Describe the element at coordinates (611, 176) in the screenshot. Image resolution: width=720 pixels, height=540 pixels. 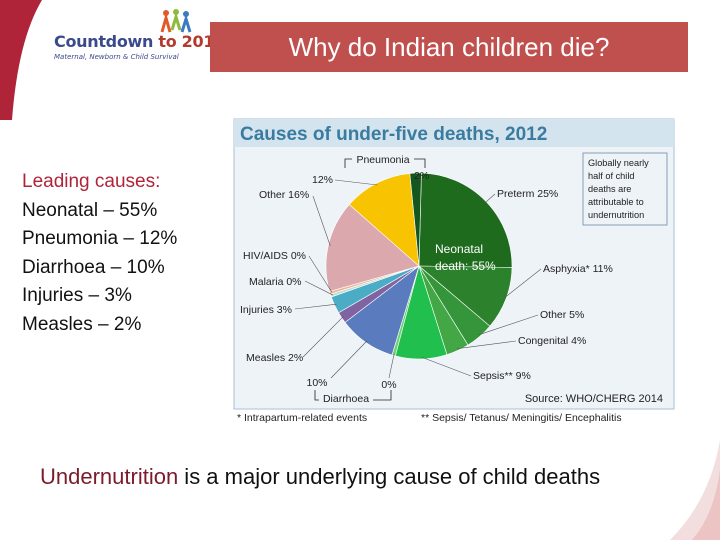
I see `note-line: half of child` at that location.